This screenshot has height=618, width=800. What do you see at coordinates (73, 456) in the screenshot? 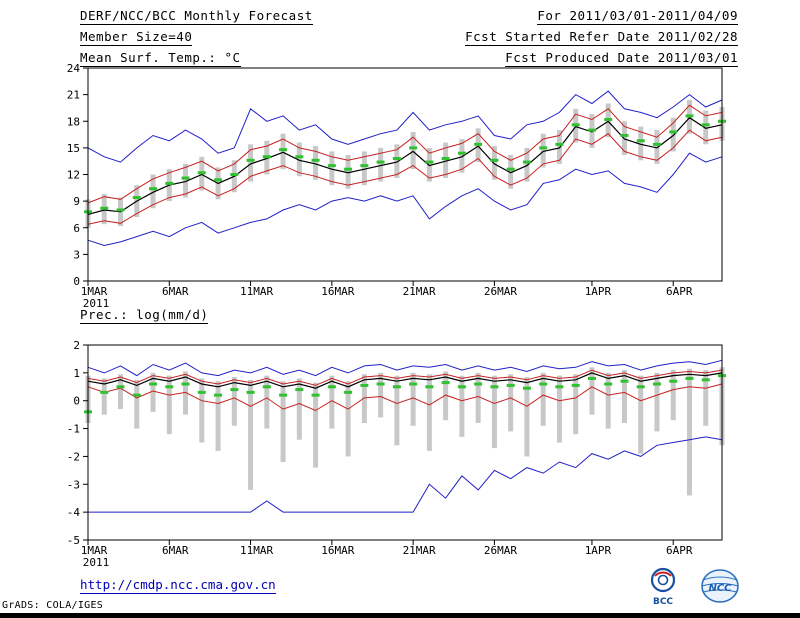
I see `svg-text: -2` at bounding box center [73, 456].